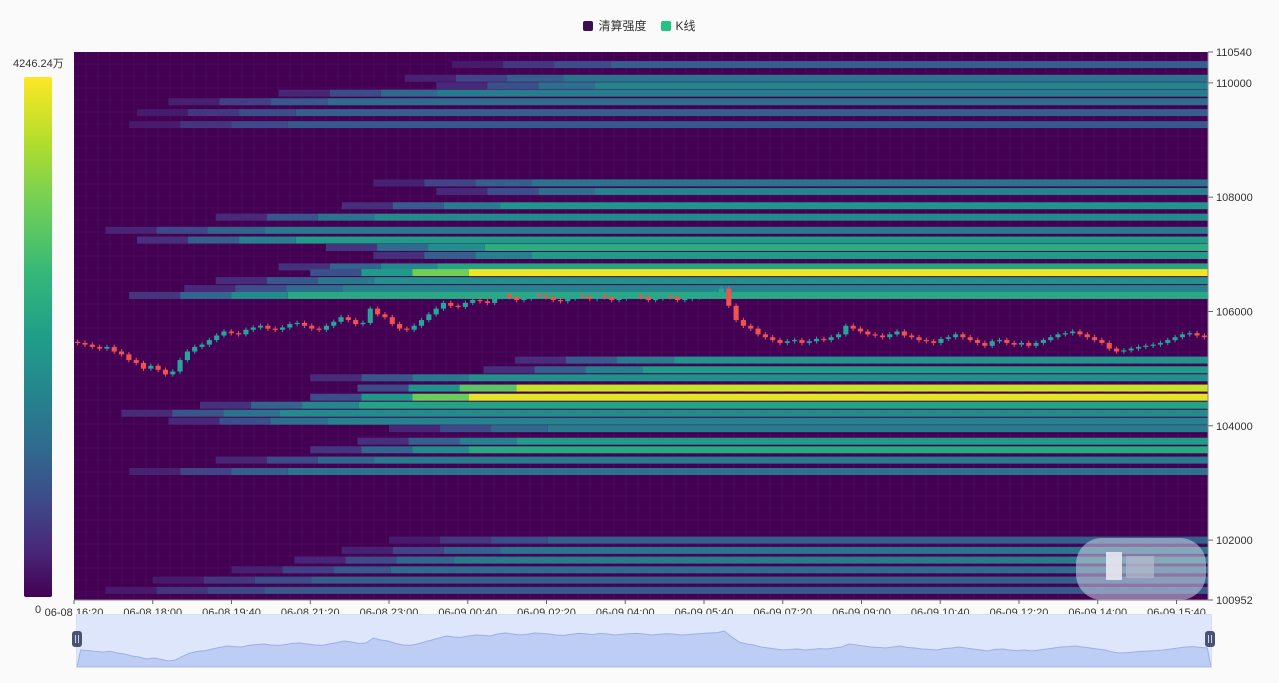 The height and width of the screenshot is (683, 1279). I want to click on y-tick-label-1: 110000, so click(1234, 84).